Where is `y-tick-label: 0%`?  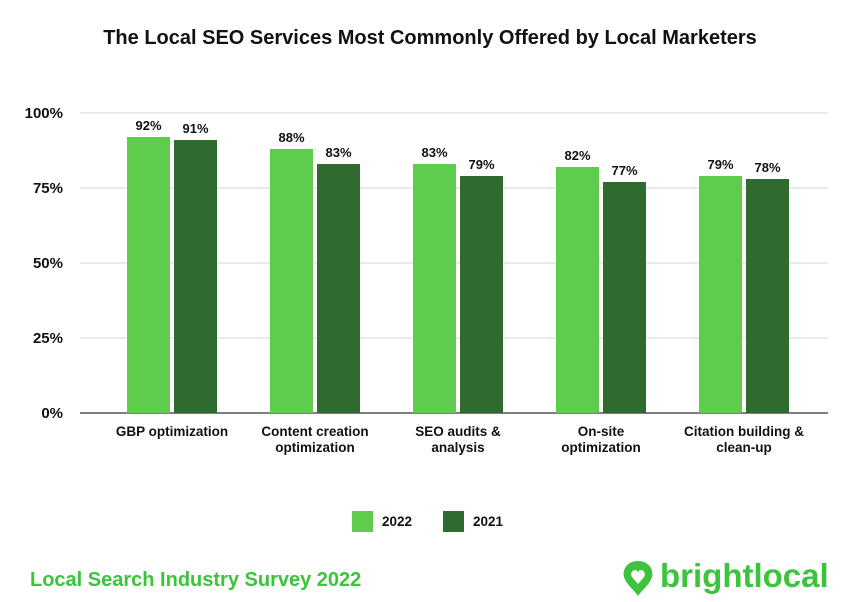
y-tick-label: 0% is located at coordinates (52, 413).